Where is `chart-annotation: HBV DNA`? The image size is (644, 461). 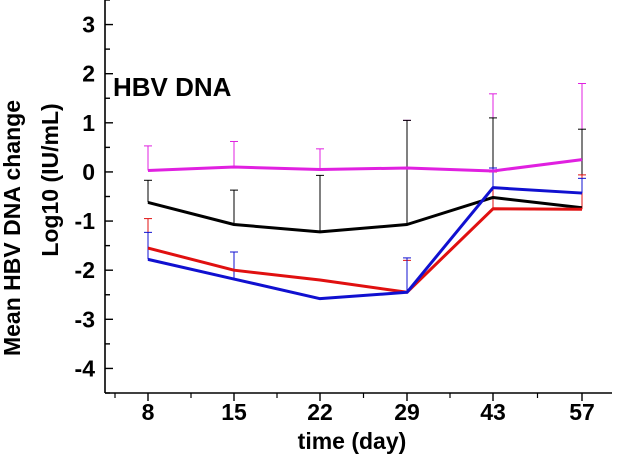
chart-annotation: HBV DNA is located at coordinates (172, 87).